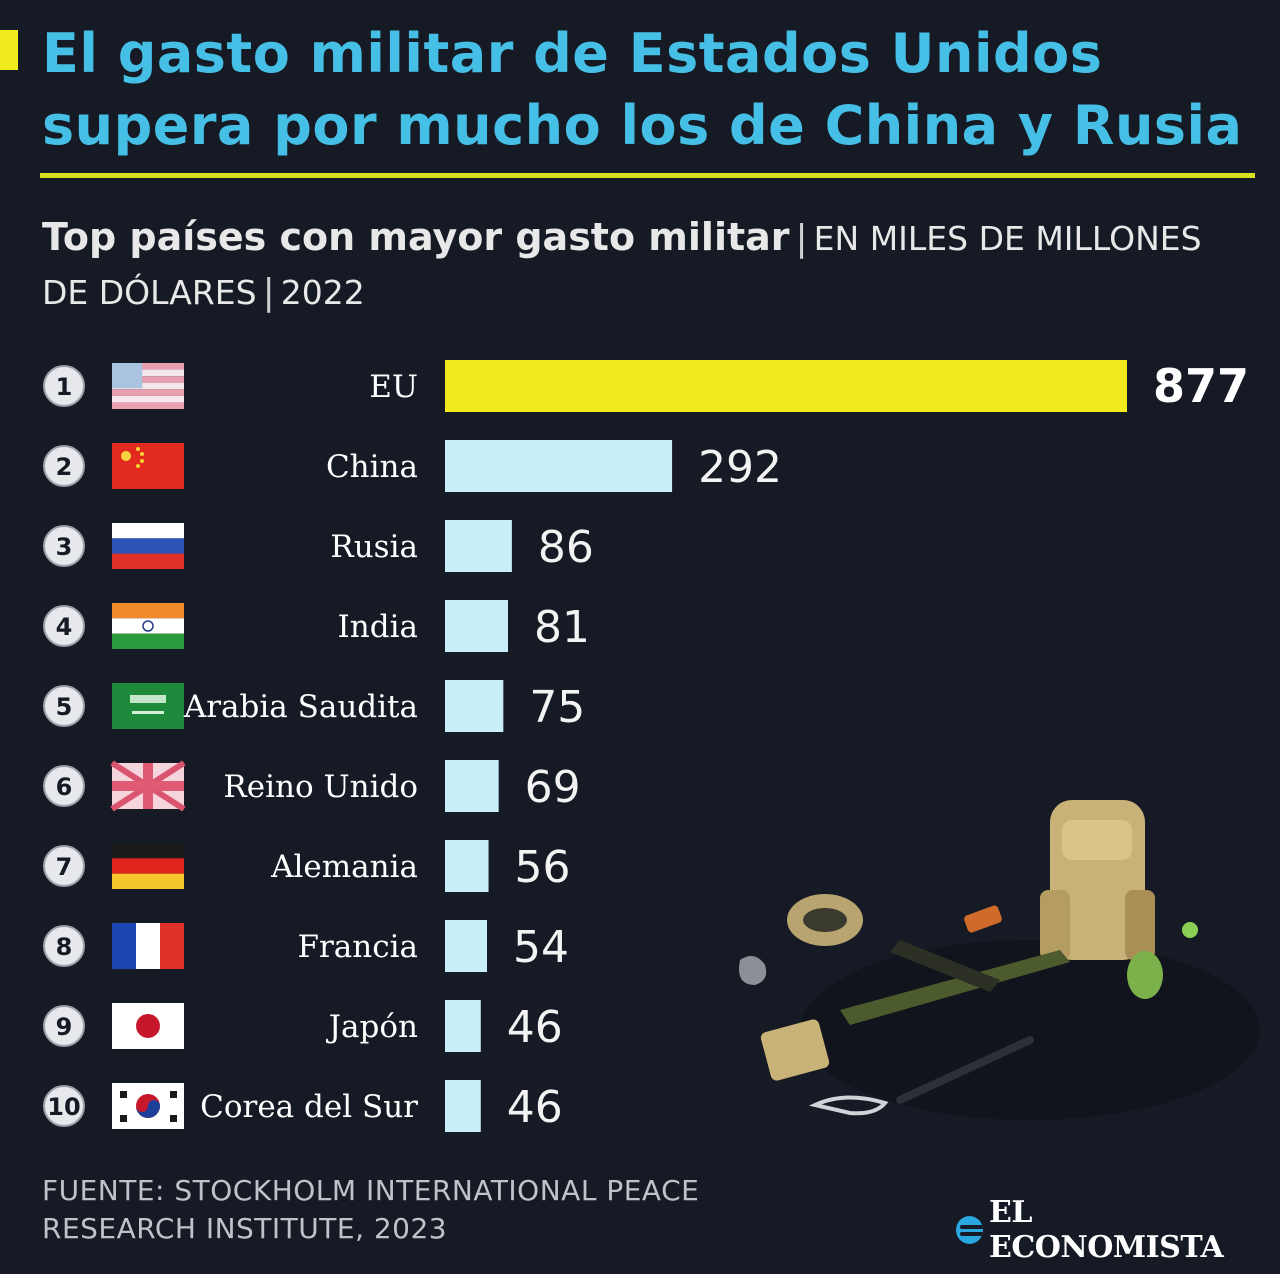 This screenshot has width=1280, height=1274. I want to click on rank-number: 10, so click(63, 1107).